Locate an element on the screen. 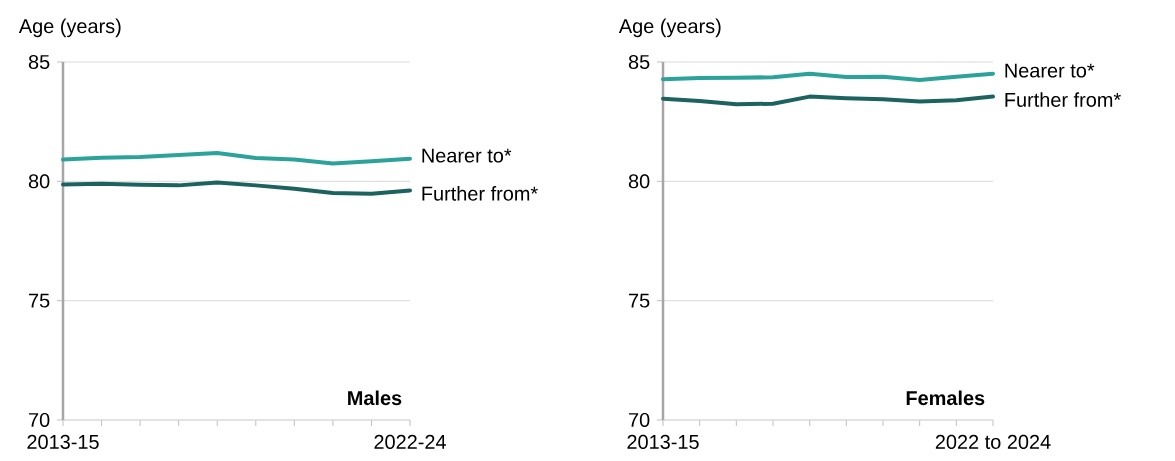 The image size is (1175, 461). annotation: Males is located at coordinates (375, 398).